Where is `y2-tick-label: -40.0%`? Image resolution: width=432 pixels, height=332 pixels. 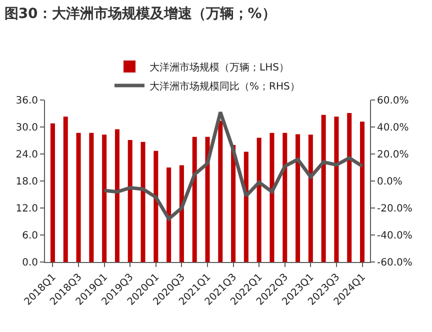
y2-tick-label: -40.0% is located at coordinates (394, 236).